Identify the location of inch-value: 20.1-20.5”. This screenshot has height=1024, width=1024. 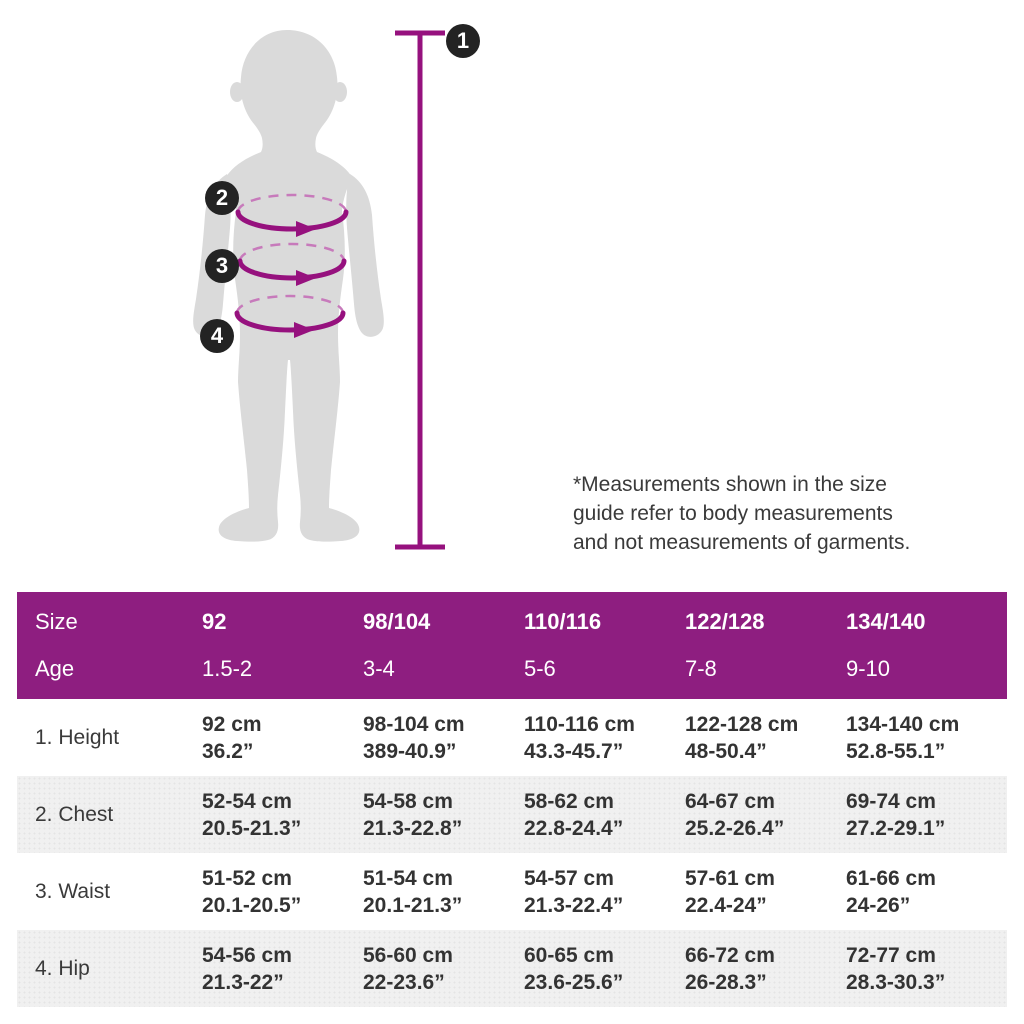
(252, 905).